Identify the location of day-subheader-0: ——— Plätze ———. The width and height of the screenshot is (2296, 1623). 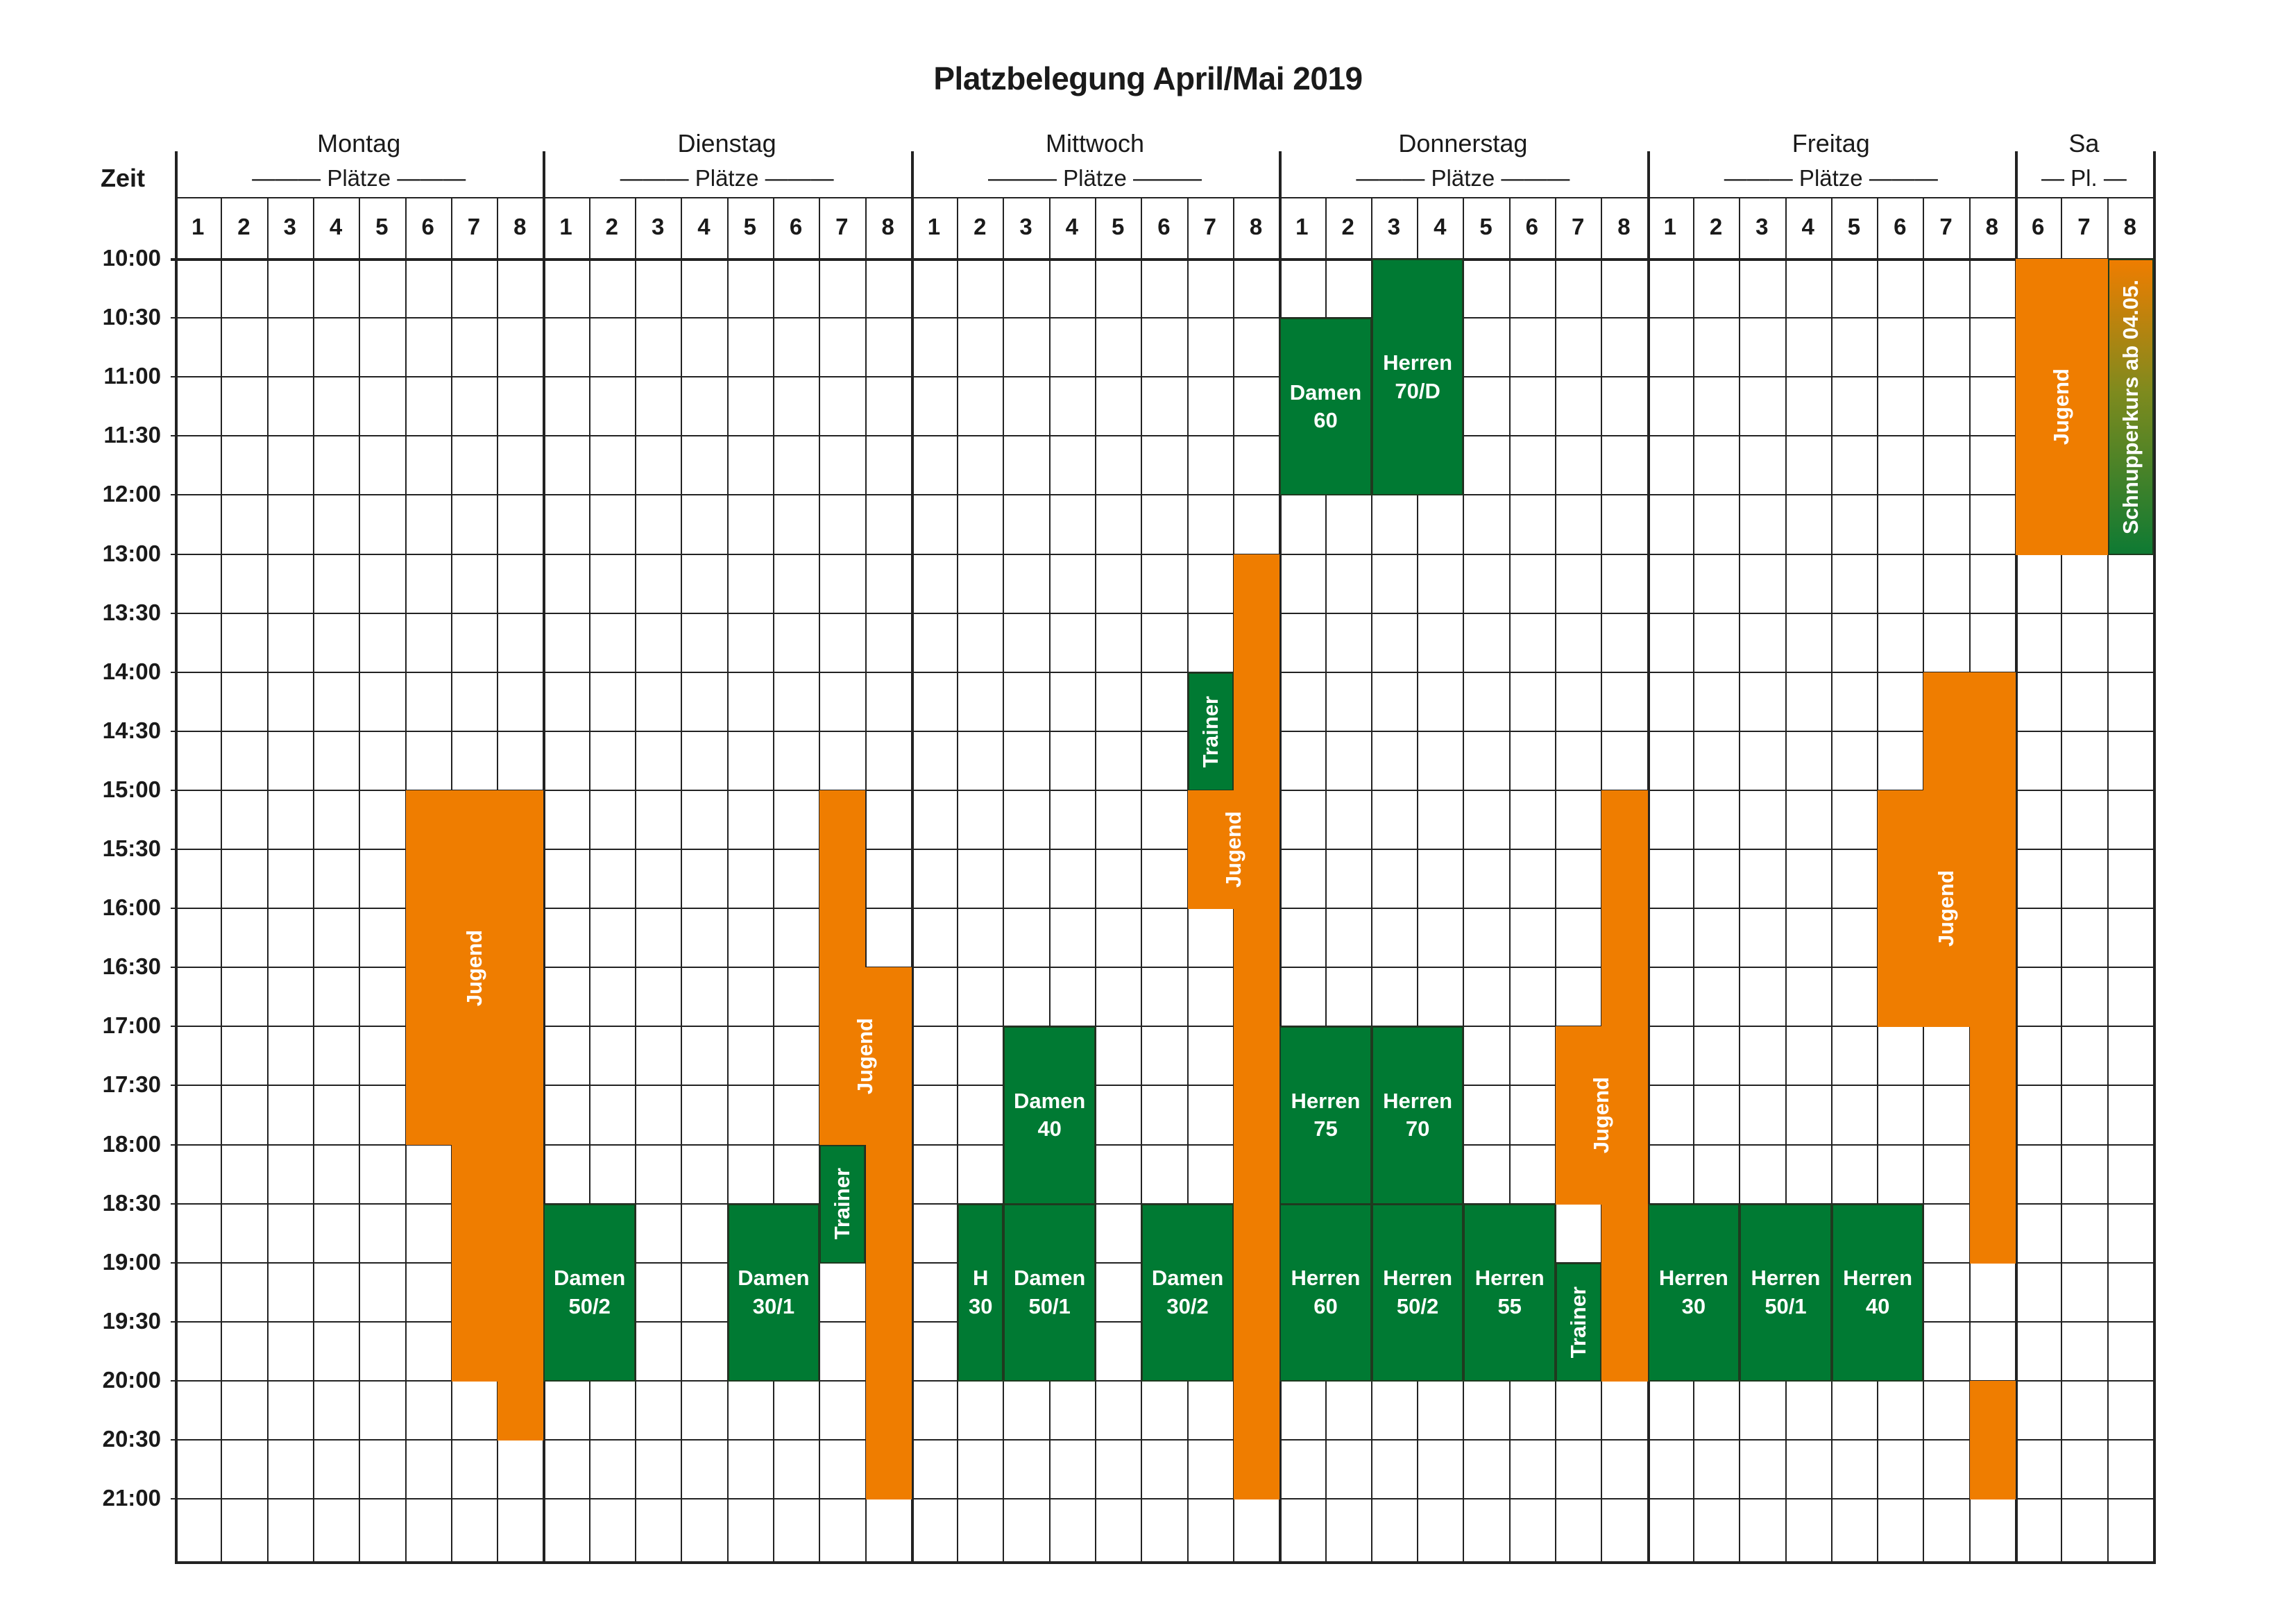
(359, 178).